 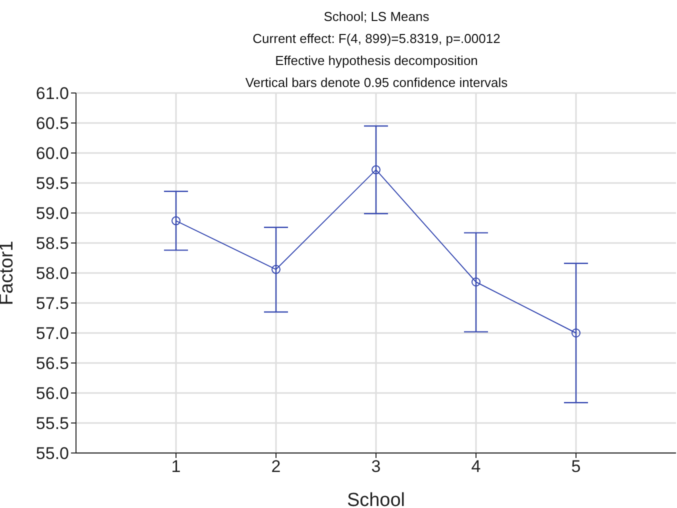 What do you see at coordinates (276, 466) in the screenshot?
I see `x-tick-label: 2` at bounding box center [276, 466].